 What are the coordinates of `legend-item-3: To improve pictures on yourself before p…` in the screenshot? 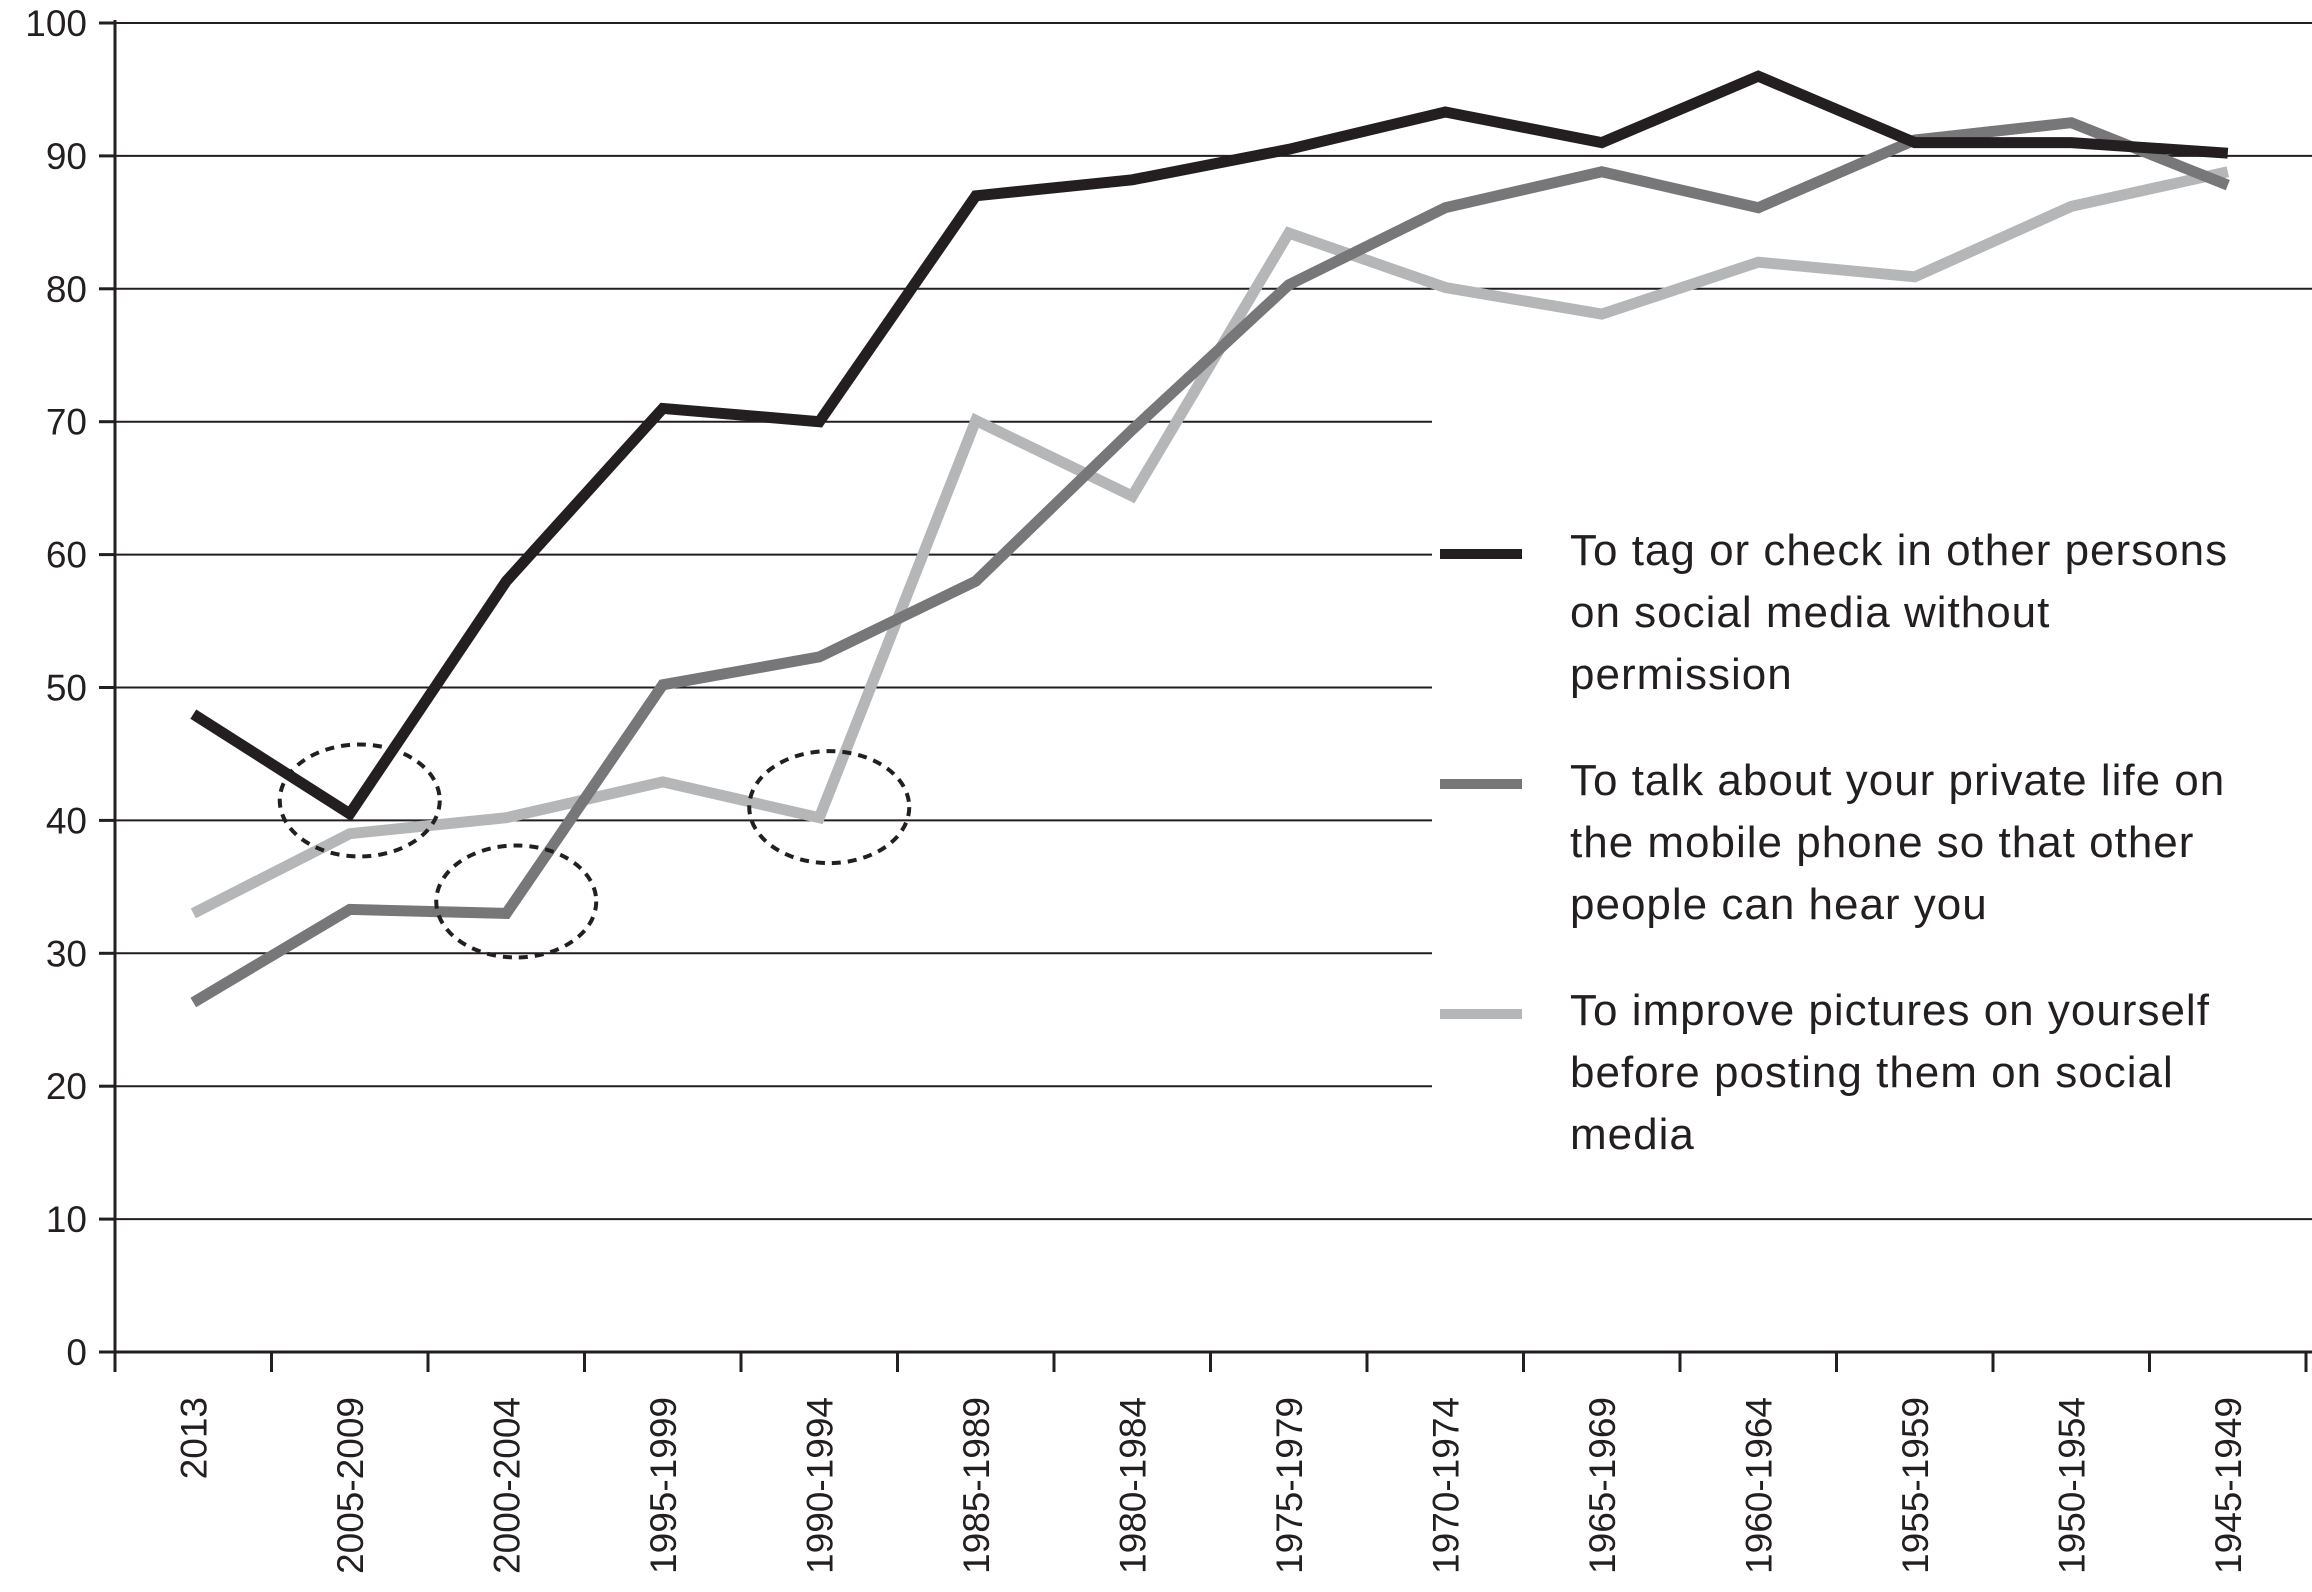 It's located at (1845, 1080).